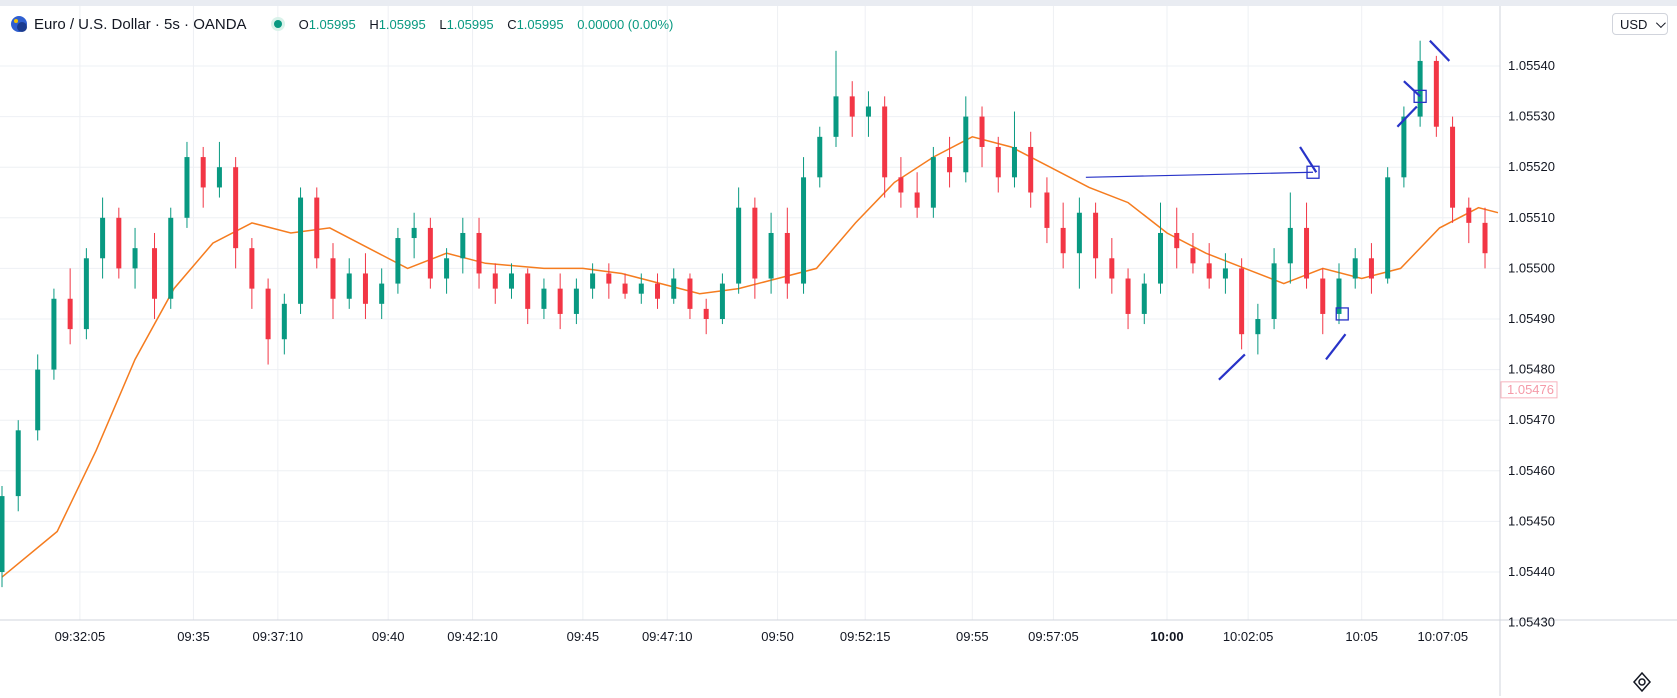 The height and width of the screenshot is (698, 1677). Describe the element at coordinates (1642, 682) in the screenshot. I see `chart-settings-icon` at that location.